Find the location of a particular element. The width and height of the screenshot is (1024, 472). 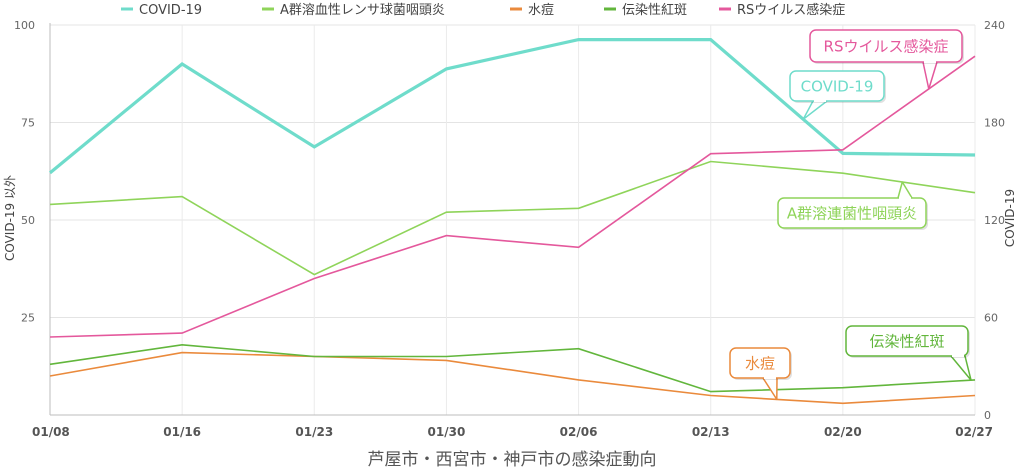

callout: 水痘 is located at coordinates (760, 374).